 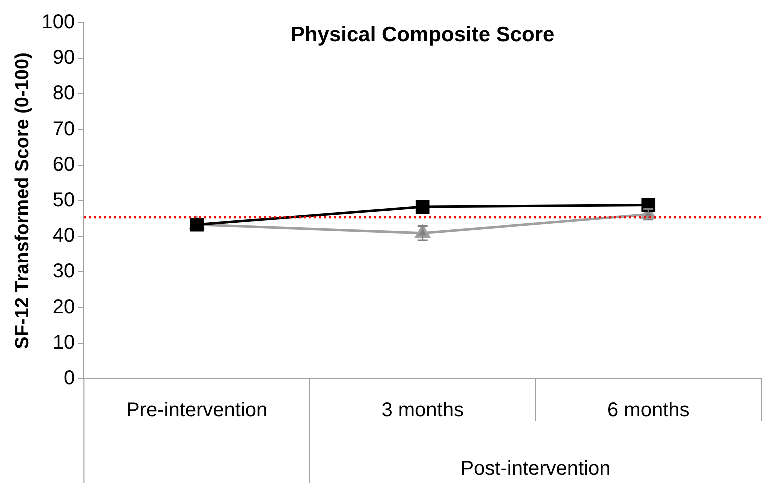 What do you see at coordinates (23, 201) in the screenshot?
I see `y-axis-title: SF-12 Transformed Score (0-100)` at bounding box center [23, 201].